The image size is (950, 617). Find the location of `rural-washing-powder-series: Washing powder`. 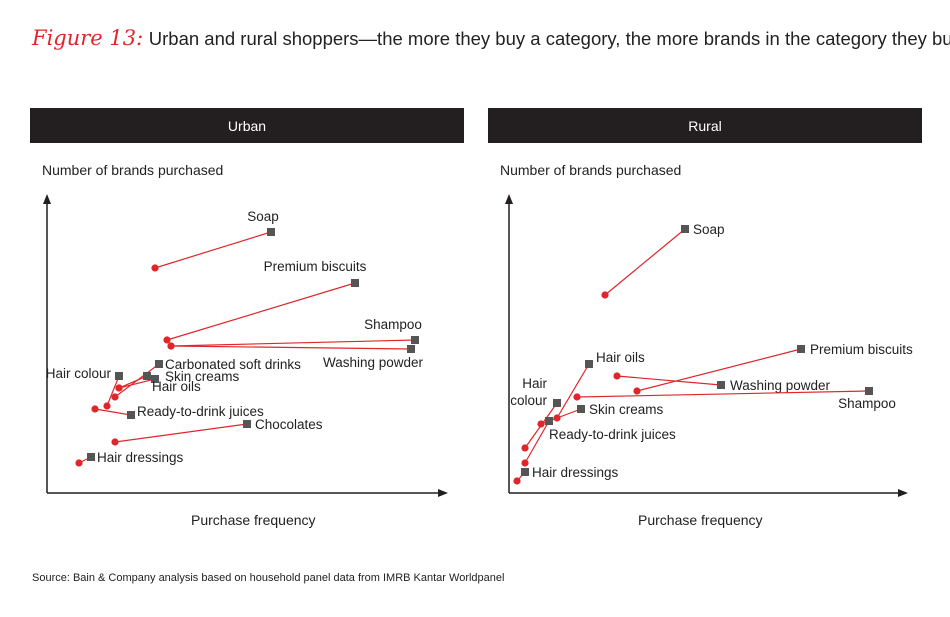

rural-washing-powder-series: Washing powder is located at coordinates (722, 382).